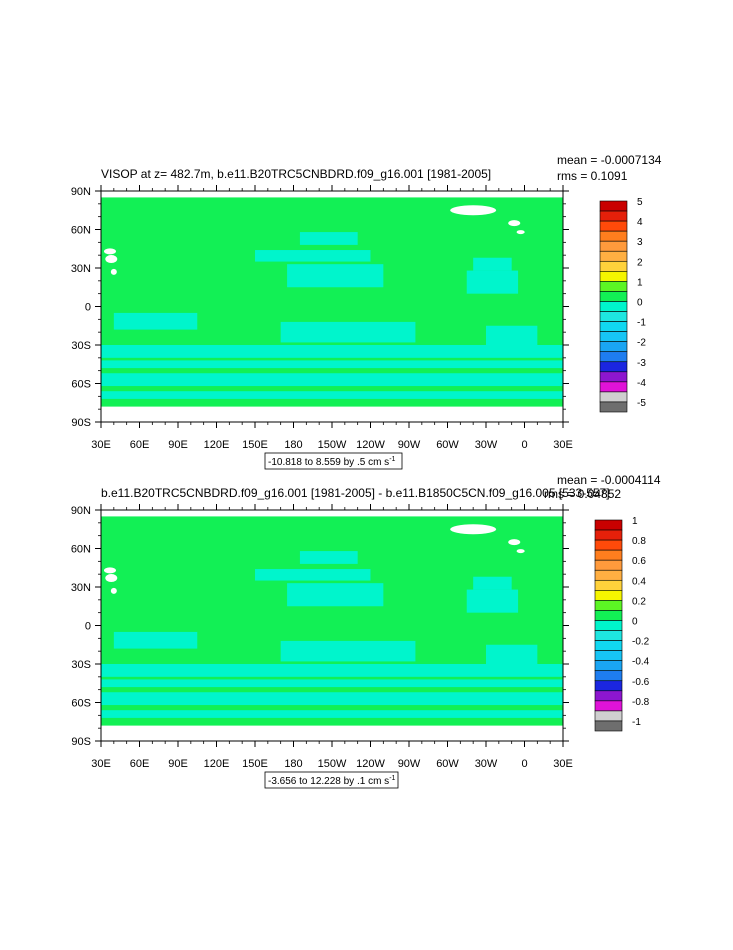 Image resolution: width=733 pixels, height=950 pixels. What do you see at coordinates (514, 542) in the screenshot?
I see `iceland-nodata` at bounding box center [514, 542].